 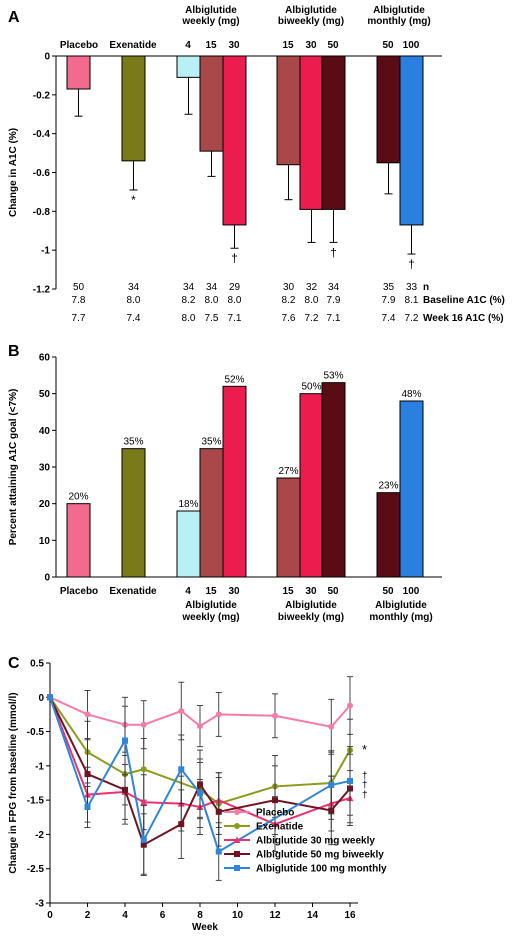 I want to click on c-x-tick-label: 0, so click(x=50, y=915).